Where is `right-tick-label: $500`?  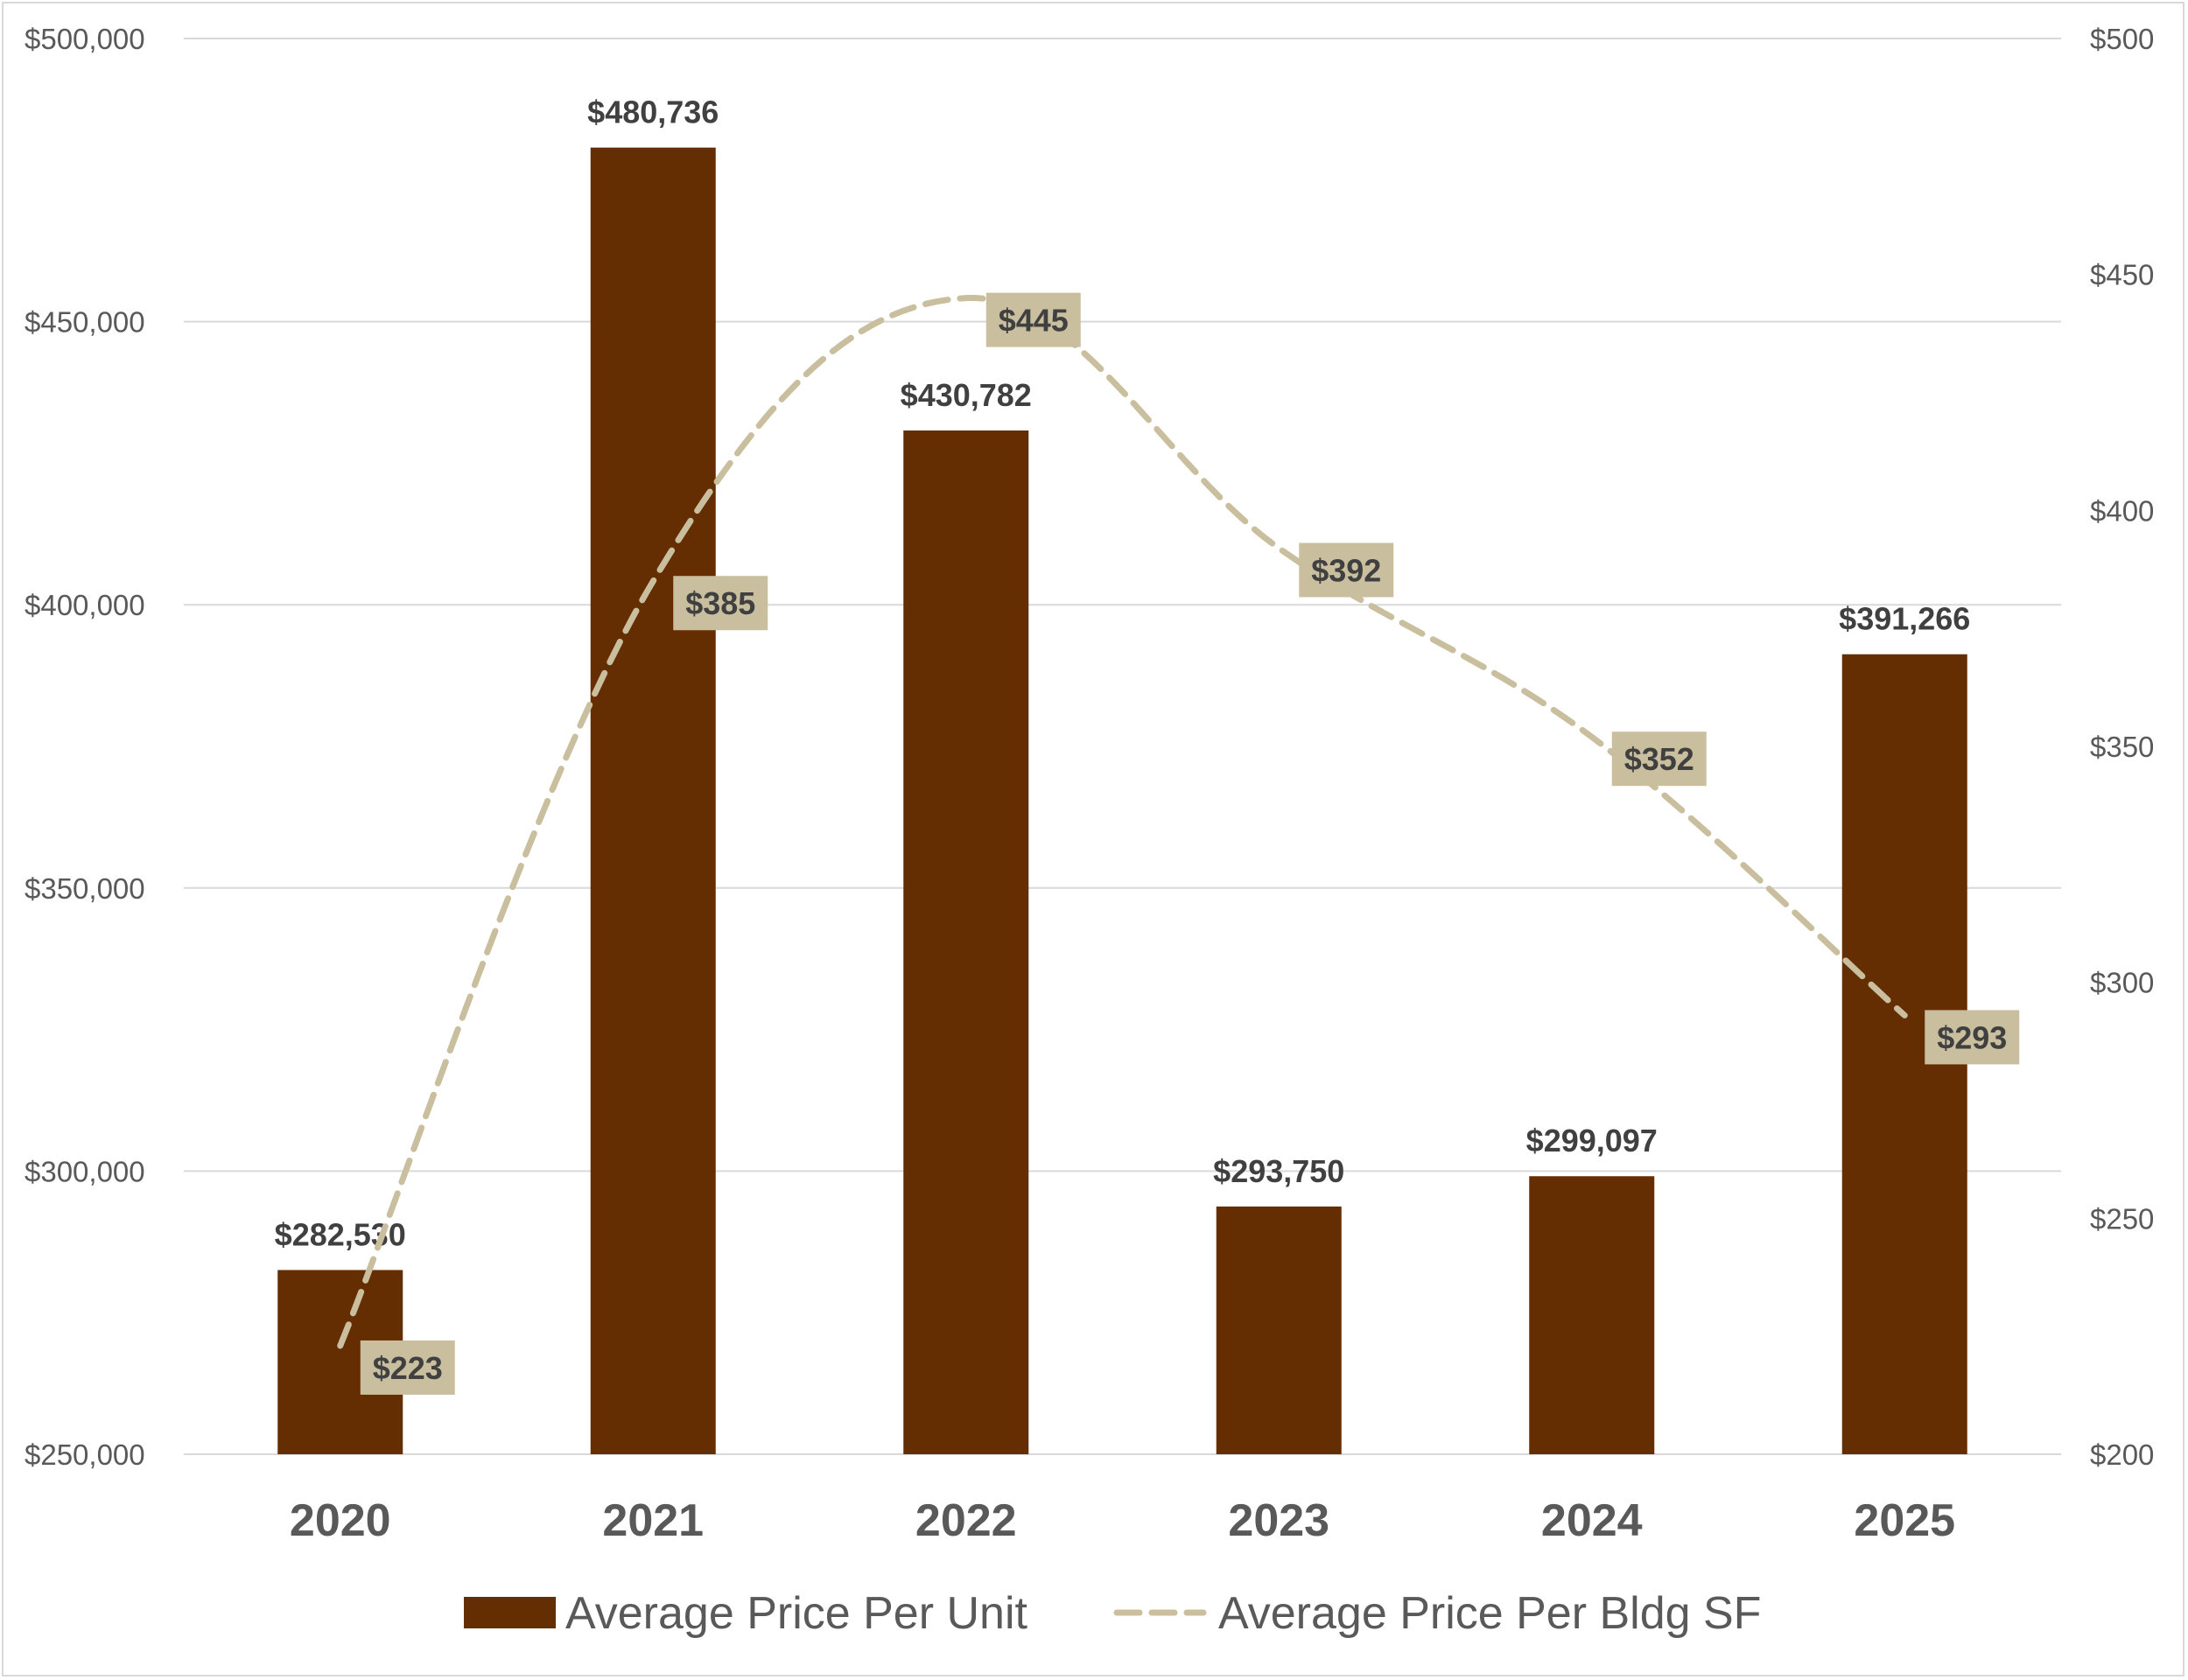 right-tick-label: $500 is located at coordinates (2122, 39).